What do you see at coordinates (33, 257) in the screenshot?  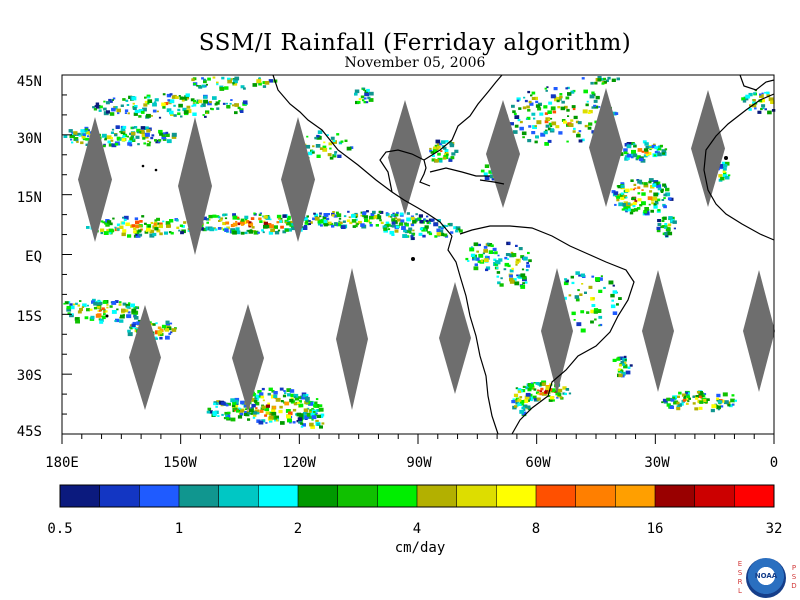 I see `lat-label-eq: EQ` at bounding box center [33, 257].